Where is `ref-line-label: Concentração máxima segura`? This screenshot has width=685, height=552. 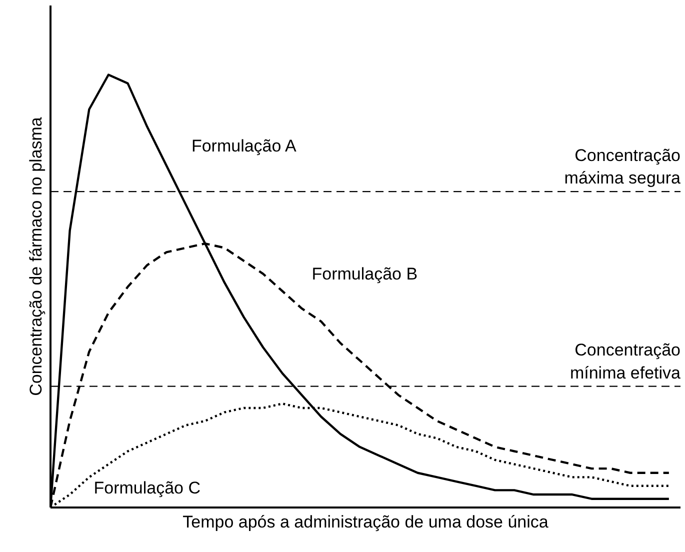
ref-line-label: Concentração máxima segura is located at coordinates (623, 167).